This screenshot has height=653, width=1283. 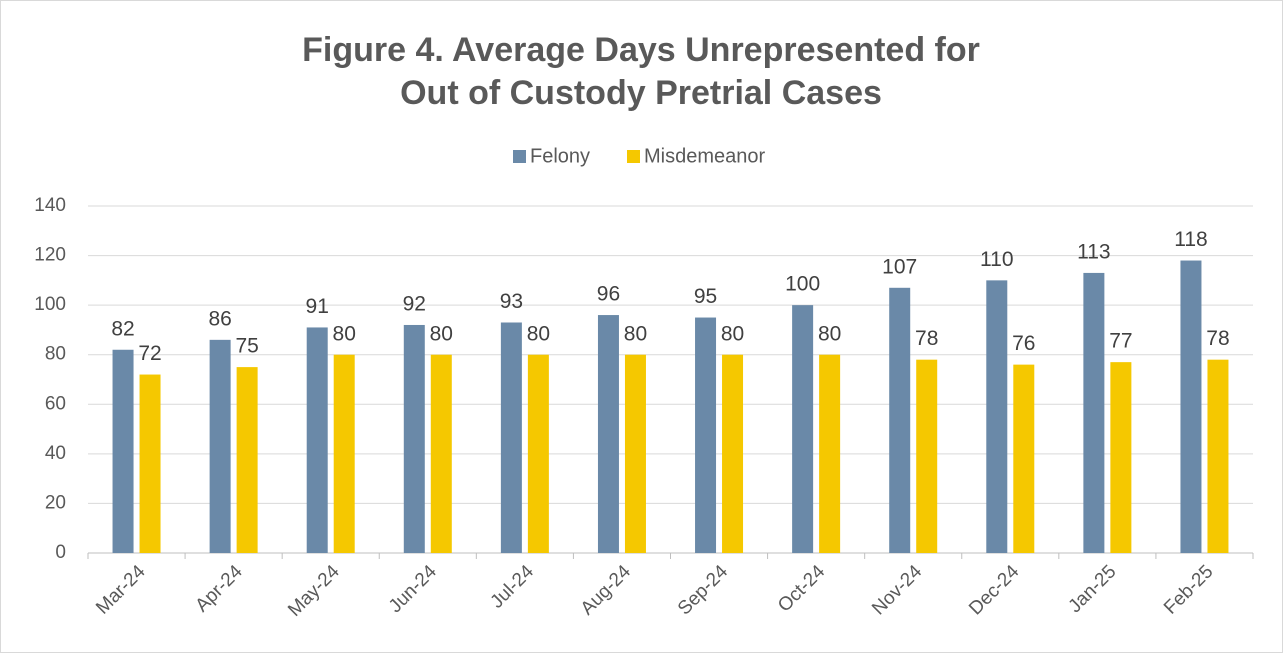 What do you see at coordinates (50, 205) in the screenshot?
I see `y-tick-label: 140` at bounding box center [50, 205].